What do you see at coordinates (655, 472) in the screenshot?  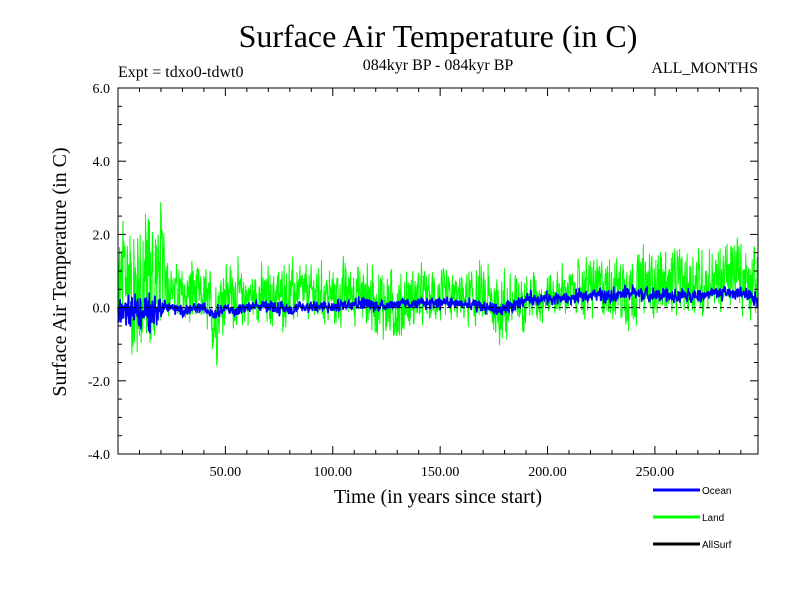 I see `x-tick-label: 250.00` at bounding box center [655, 472].